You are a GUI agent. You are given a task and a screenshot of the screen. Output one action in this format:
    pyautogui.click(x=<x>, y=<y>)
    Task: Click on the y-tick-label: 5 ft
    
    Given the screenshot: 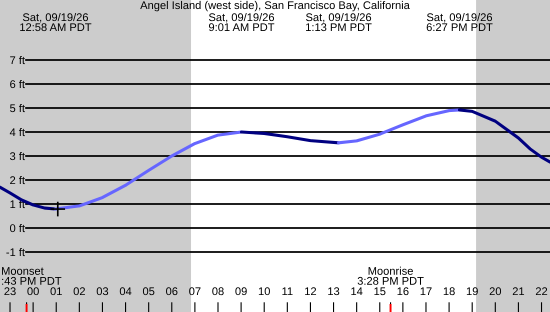 What is the action you would take?
    pyautogui.click(x=17, y=108)
    